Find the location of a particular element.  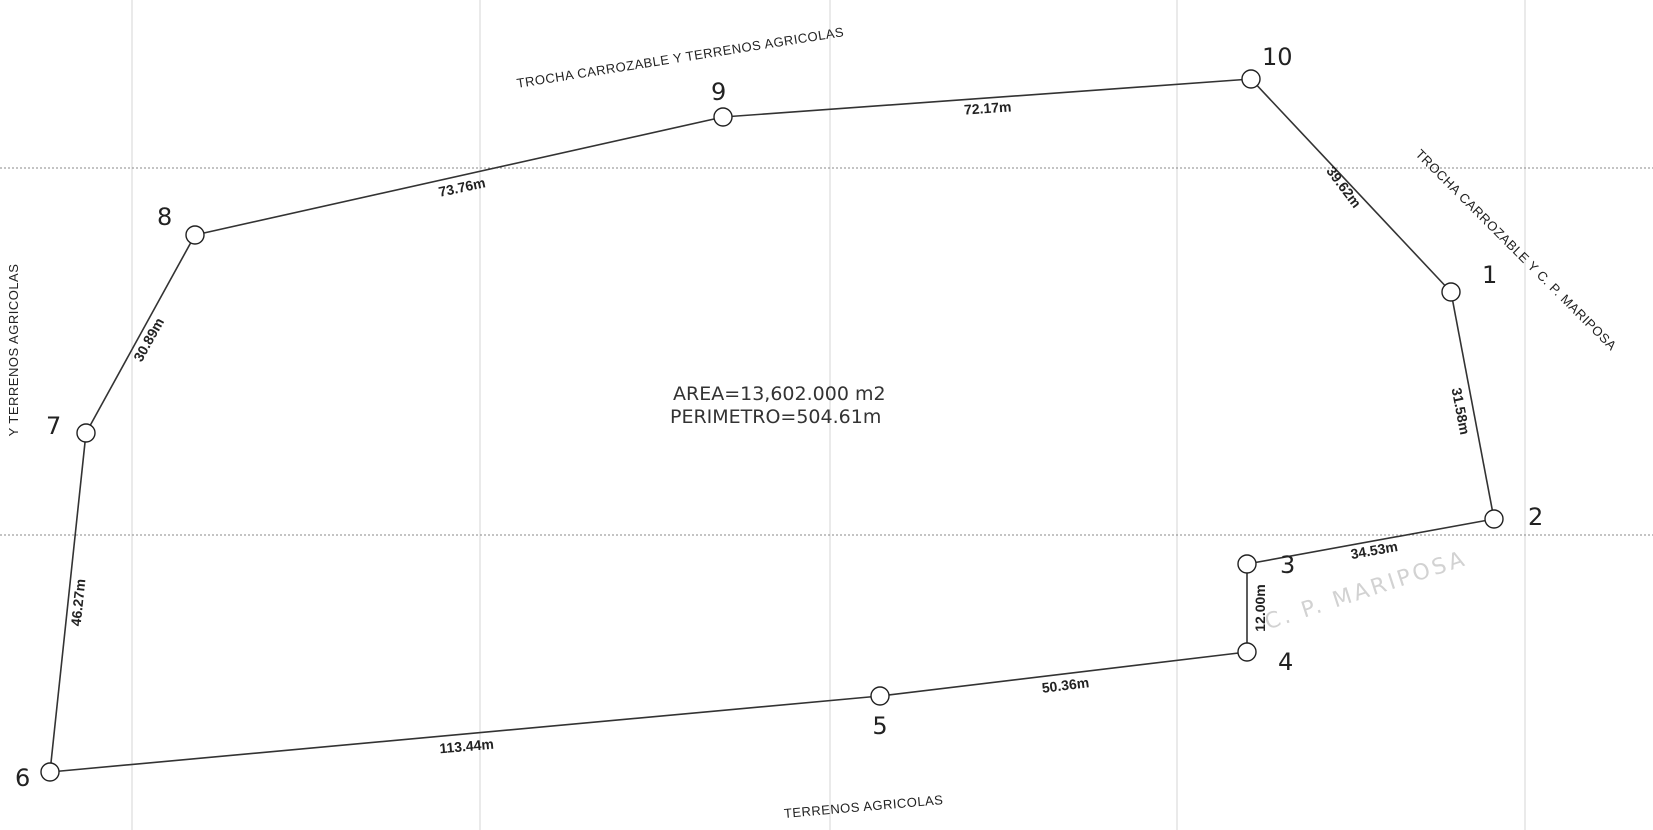

distance-label-5-6: 113.44m is located at coordinates (467, 746).